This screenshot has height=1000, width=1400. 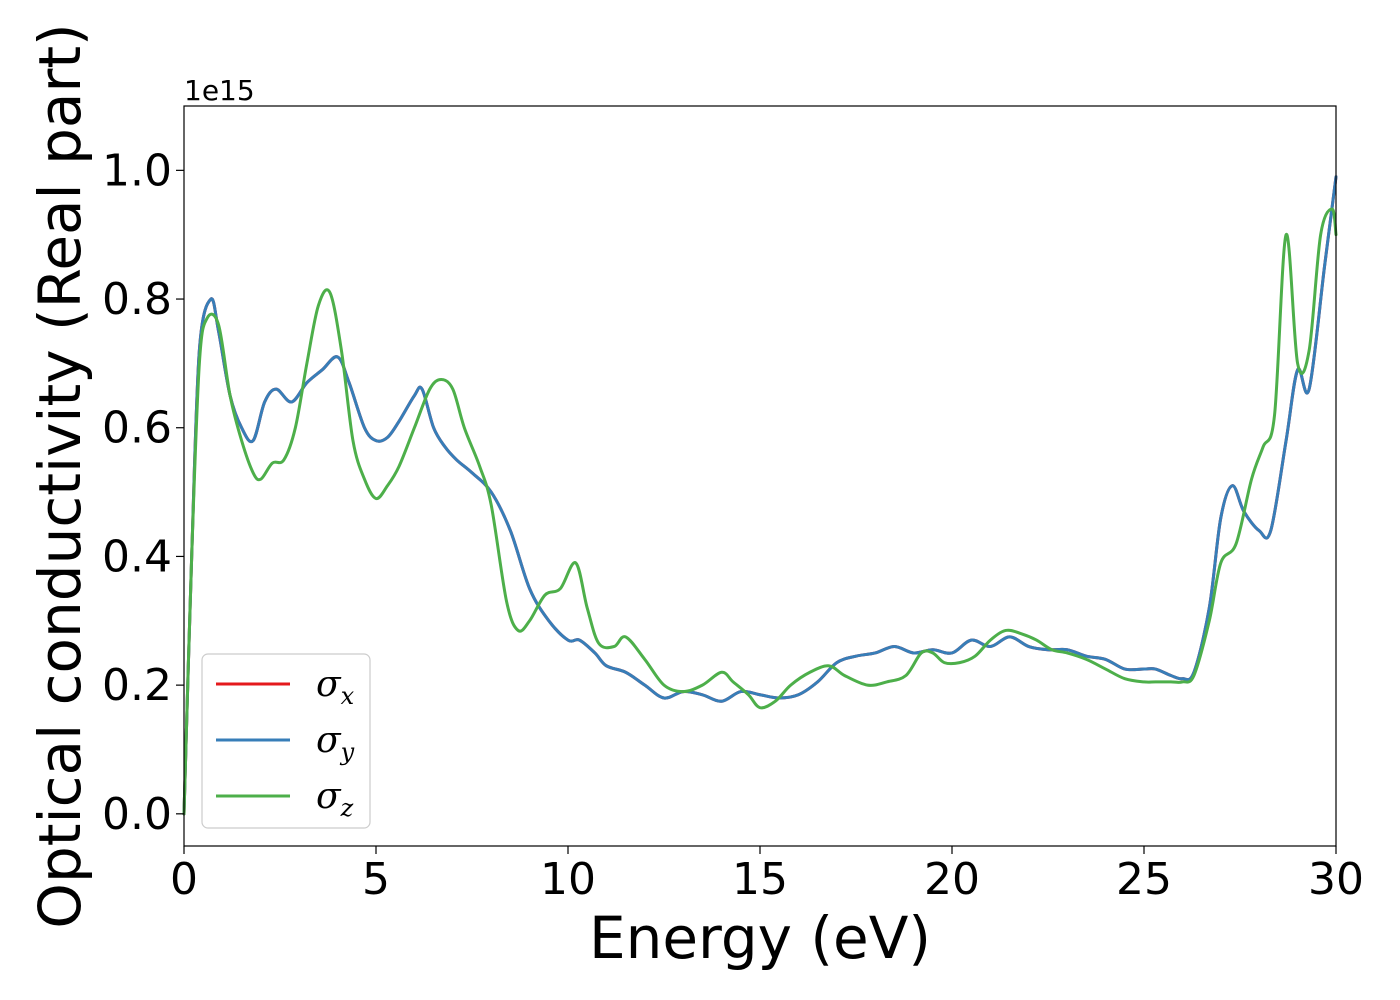 What do you see at coordinates (568, 879) in the screenshot?
I see `x-tick-label: 10` at bounding box center [568, 879].